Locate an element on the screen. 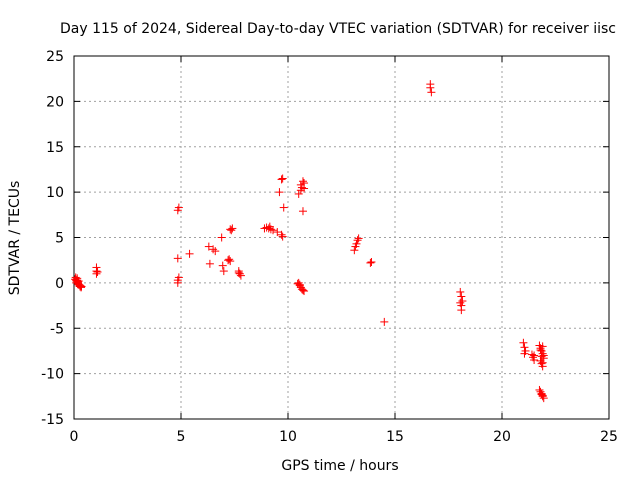  y-tick-label: 15 is located at coordinates (55, 148).